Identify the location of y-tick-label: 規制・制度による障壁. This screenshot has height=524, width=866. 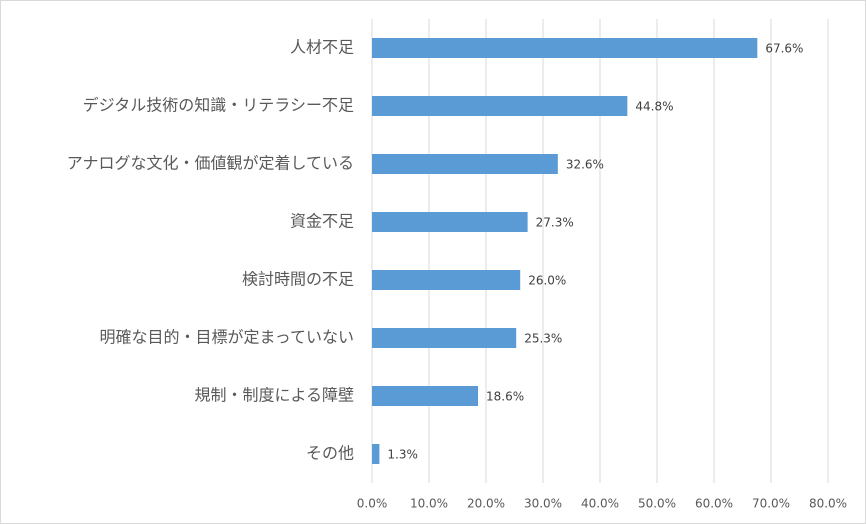
(274, 395).